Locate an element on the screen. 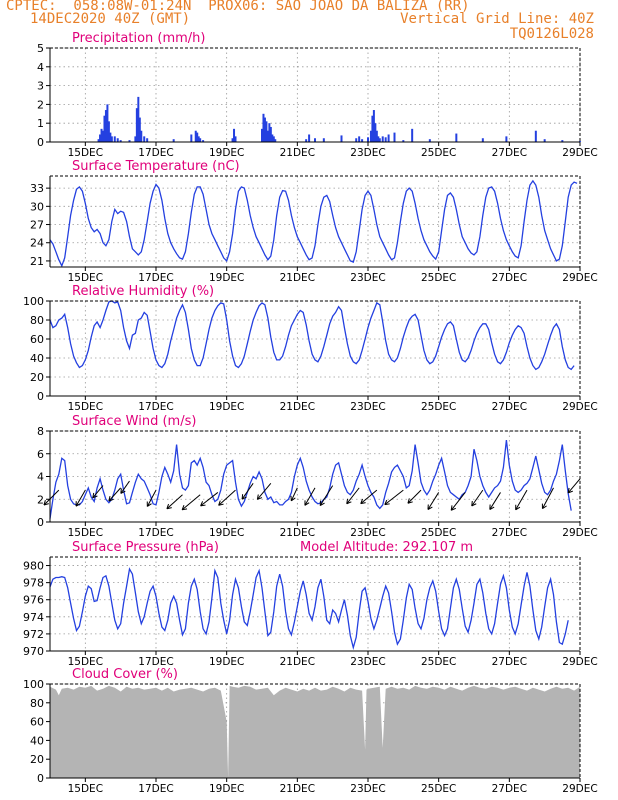  y-tick-label: 27 is located at coordinates (37, 225).